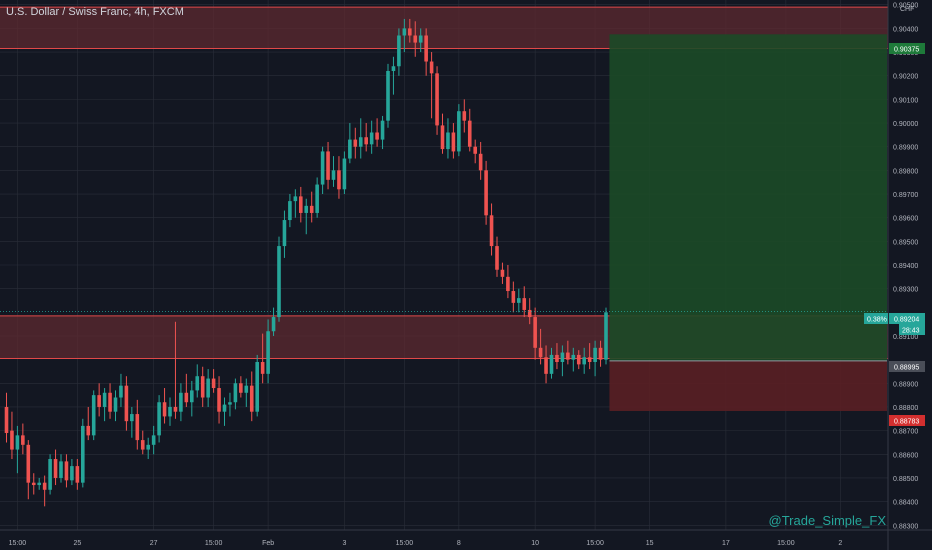 This screenshot has width=932, height=550. What do you see at coordinates (905, 242) in the screenshot?
I see `y-tick-label: 0.89500` at bounding box center [905, 242].